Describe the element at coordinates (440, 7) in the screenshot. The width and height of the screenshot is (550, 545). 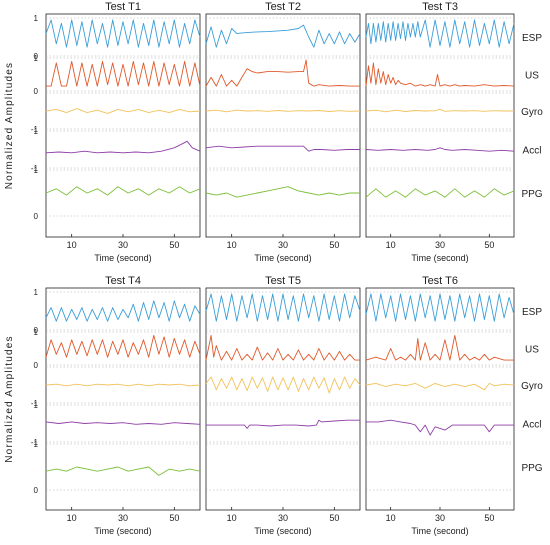
I see `panel-title: Test T3` at that location.